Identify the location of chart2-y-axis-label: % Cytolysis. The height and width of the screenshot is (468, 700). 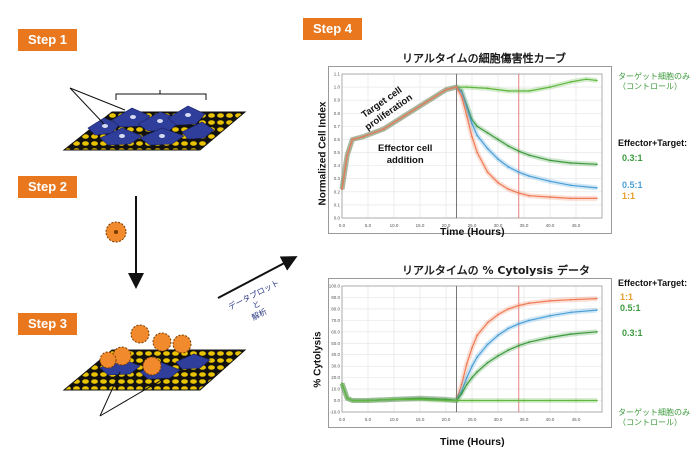
(318, 359).